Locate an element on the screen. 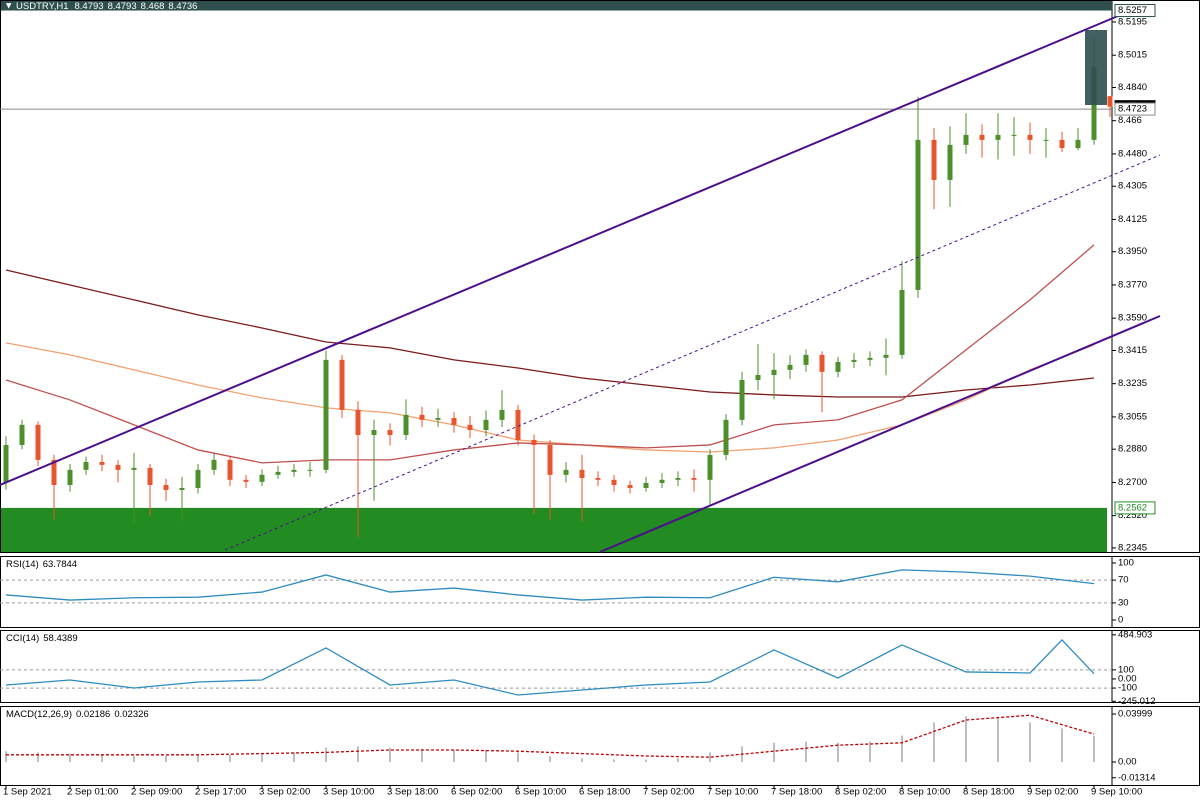 Image resolution: width=1200 pixels, height=805 pixels. y-tick-label: 8.3415 is located at coordinates (1132, 350).